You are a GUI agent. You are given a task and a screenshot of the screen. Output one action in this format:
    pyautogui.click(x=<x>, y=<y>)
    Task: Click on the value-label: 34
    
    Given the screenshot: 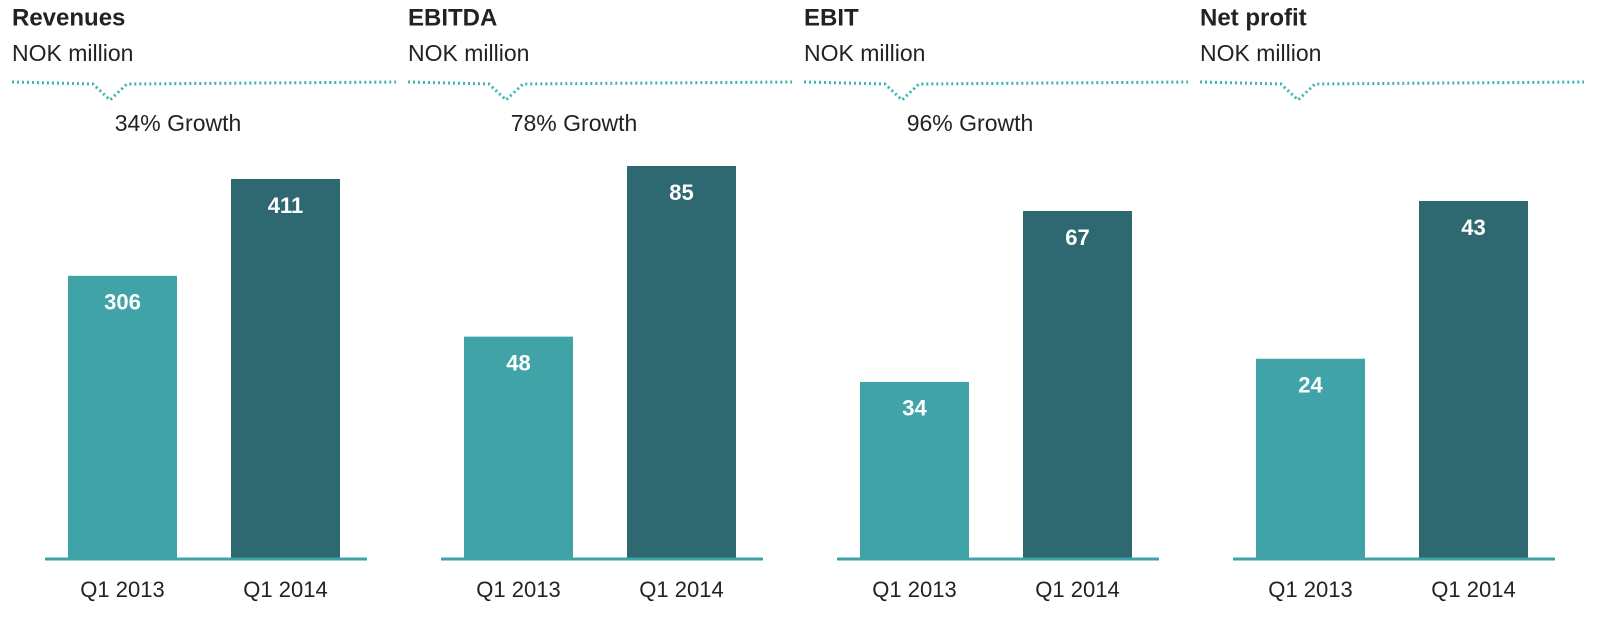 What is the action you would take?
    pyautogui.click(x=914, y=408)
    